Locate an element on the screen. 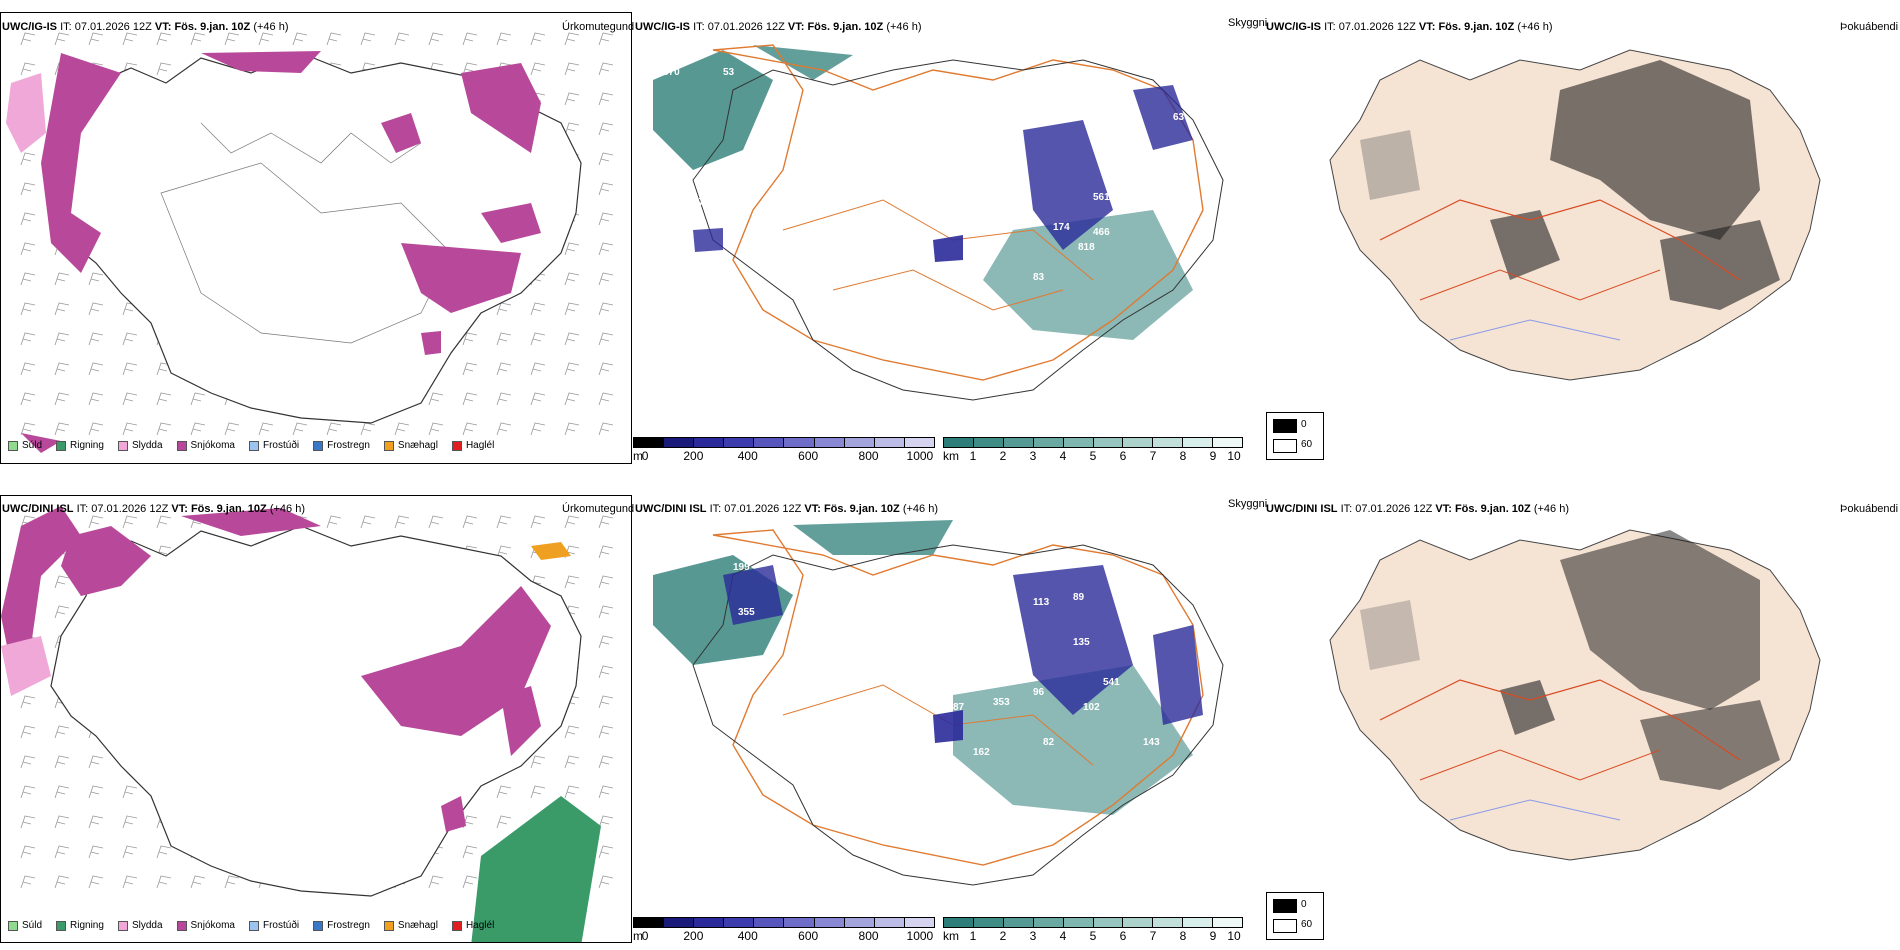 The height and width of the screenshot is (950, 1900). fog-index-map-top-svg is located at coordinates (1575, 215).